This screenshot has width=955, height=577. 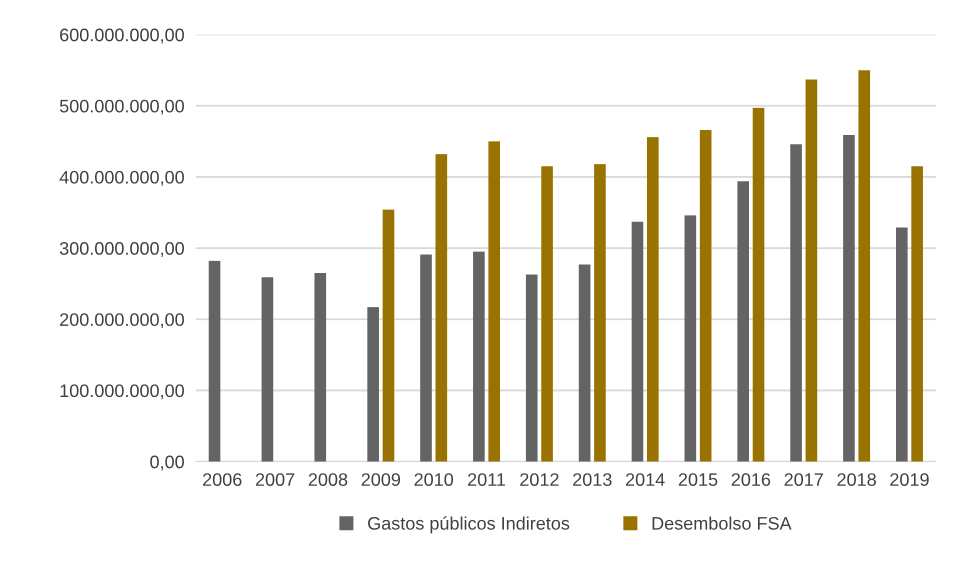 I want to click on legend-label: Desembolso FSA, so click(x=722, y=523).